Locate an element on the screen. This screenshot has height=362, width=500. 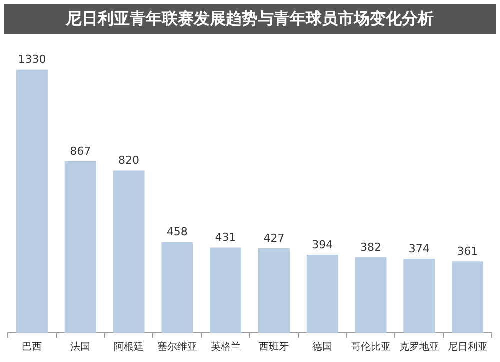
x-tick-label: 哥伦比亚 is located at coordinates (371, 346).